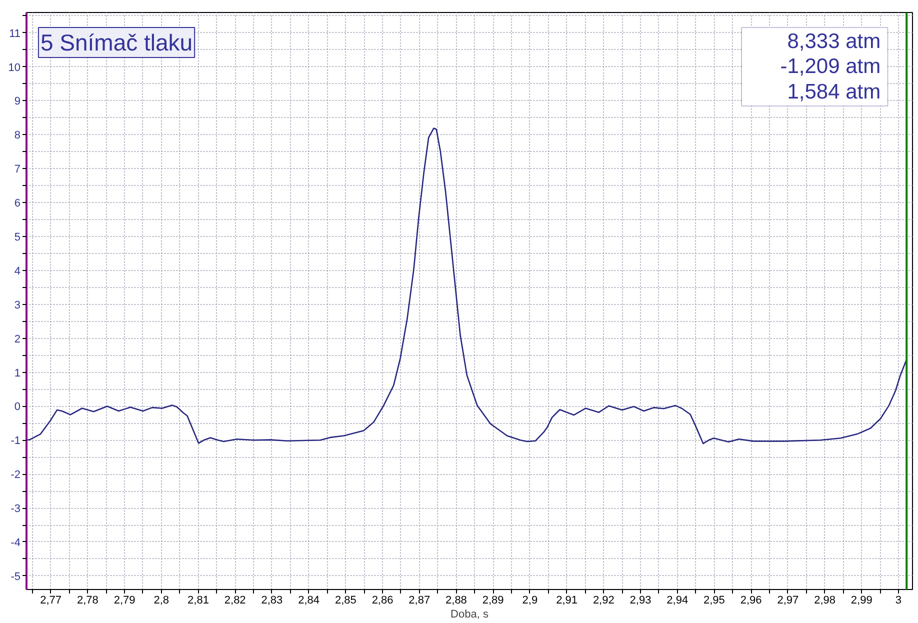 The width and height of the screenshot is (918, 623). I want to click on y-tick-label: -5, so click(15, 576).